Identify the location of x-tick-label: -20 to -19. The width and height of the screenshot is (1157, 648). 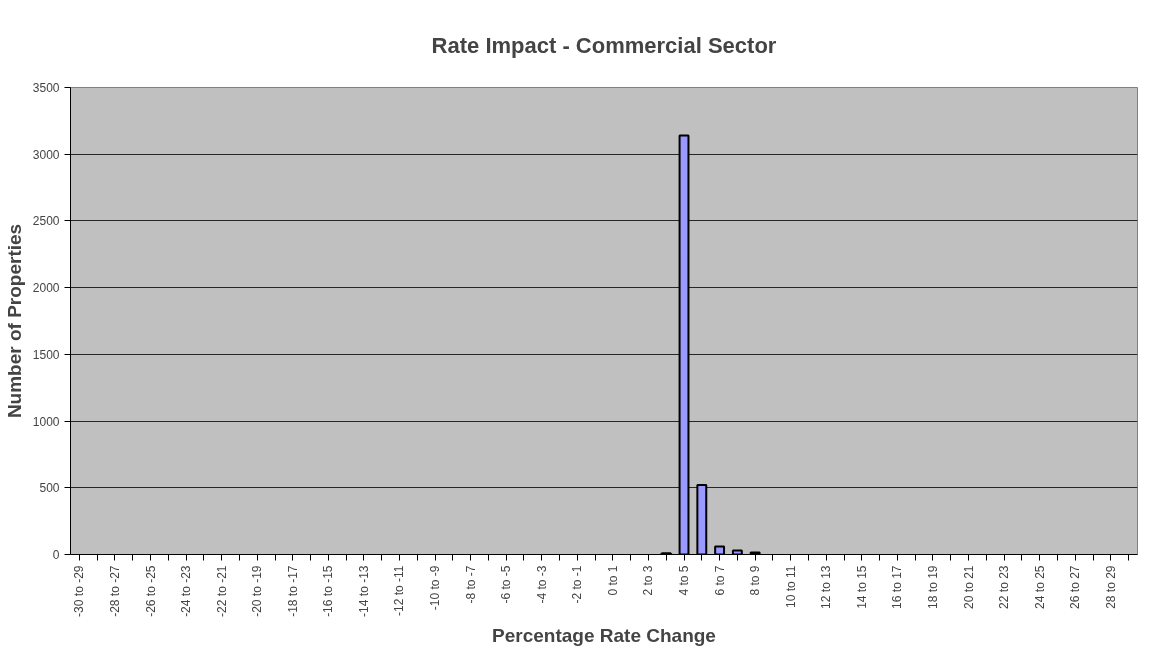
(257, 591).